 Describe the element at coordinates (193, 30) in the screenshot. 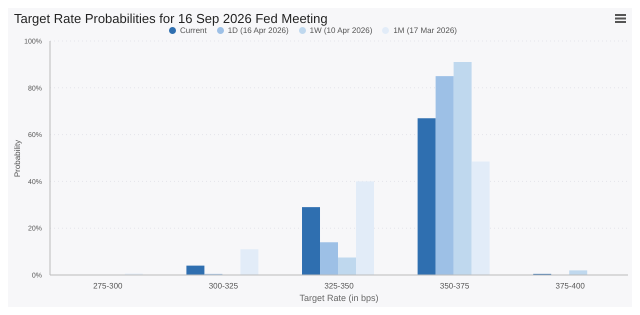

I see `legend-label: Current` at that location.